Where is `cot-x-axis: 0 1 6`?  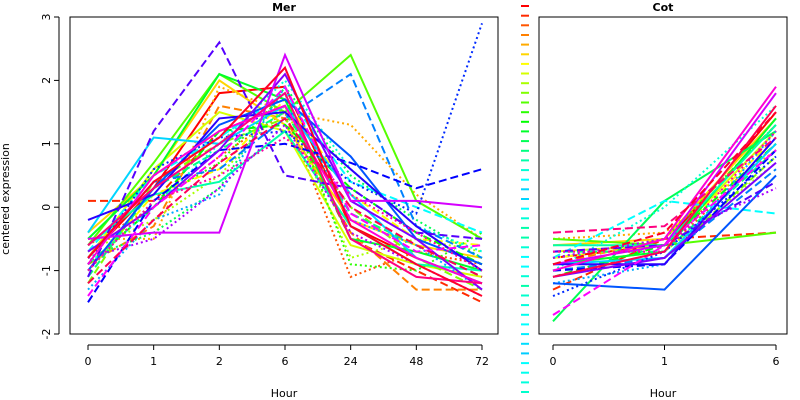
cot-x-axis: 0 1 6 is located at coordinates (665, 356).